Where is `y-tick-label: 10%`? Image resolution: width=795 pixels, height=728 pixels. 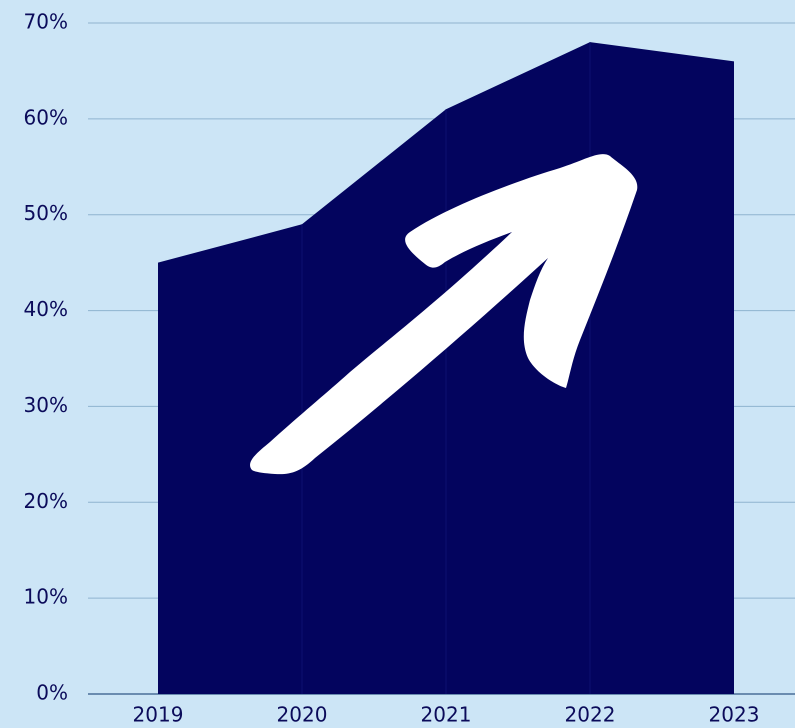 y-tick-label: 10% is located at coordinates (46, 597).